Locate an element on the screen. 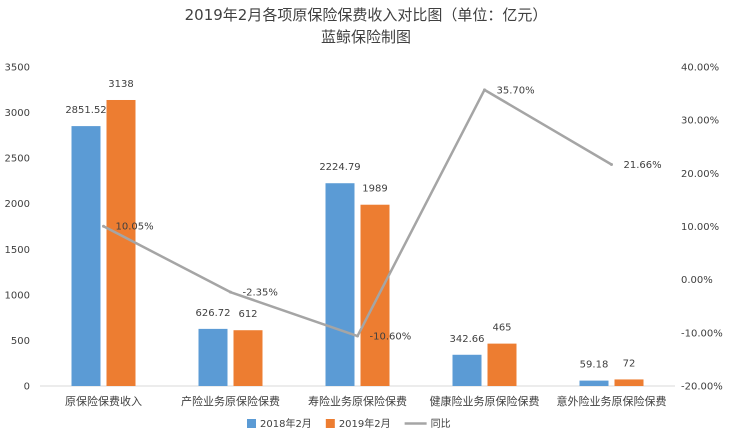  yoy-value-label: 10.05% is located at coordinates (135, 227).